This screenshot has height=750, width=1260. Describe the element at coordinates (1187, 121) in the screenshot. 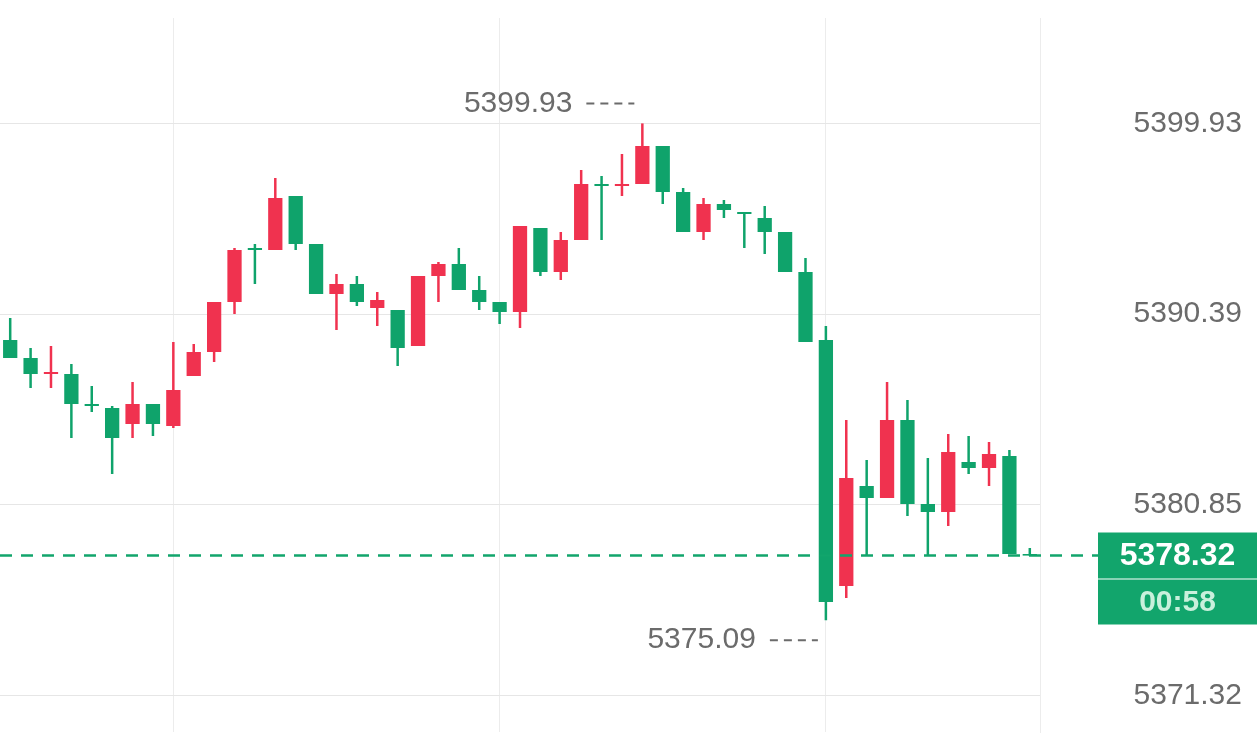

I see `y-tick-label: 5399.93` at that location.